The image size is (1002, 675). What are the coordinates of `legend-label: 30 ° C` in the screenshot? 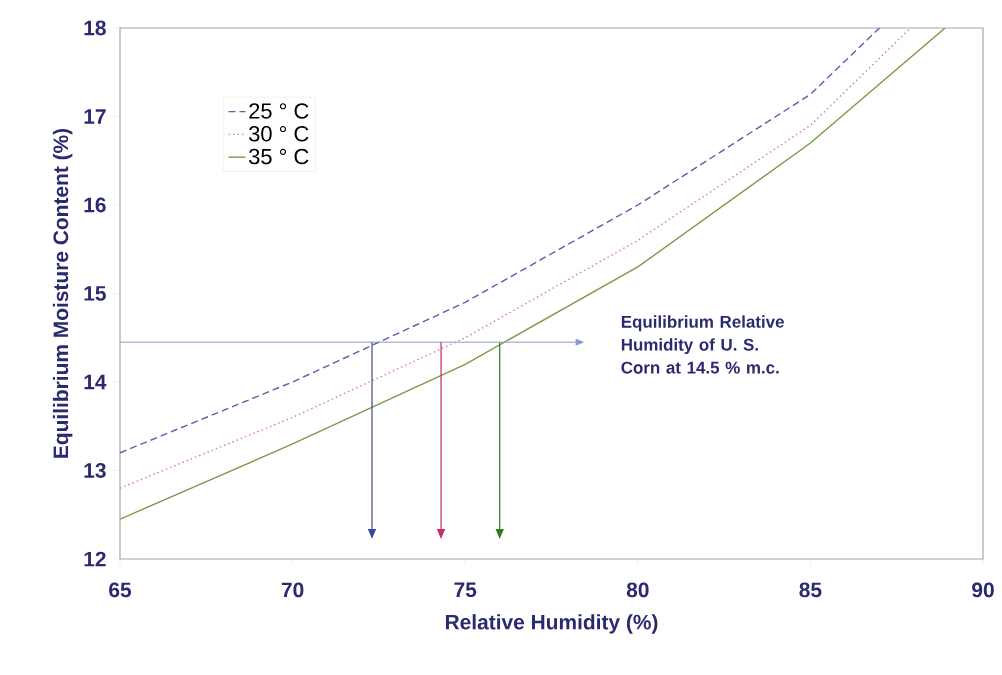 It's located at (278, 133).